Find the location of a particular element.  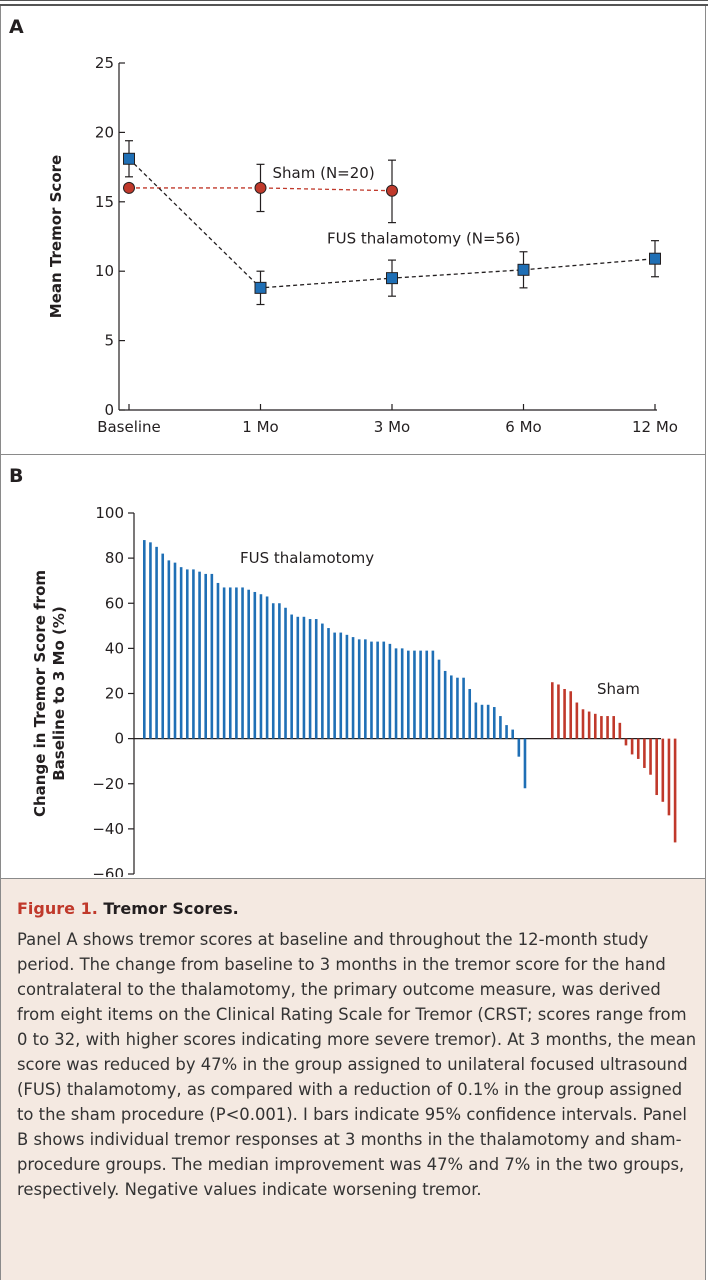

x-tick-label: 1 Mo is located at coordinates (260, 427).